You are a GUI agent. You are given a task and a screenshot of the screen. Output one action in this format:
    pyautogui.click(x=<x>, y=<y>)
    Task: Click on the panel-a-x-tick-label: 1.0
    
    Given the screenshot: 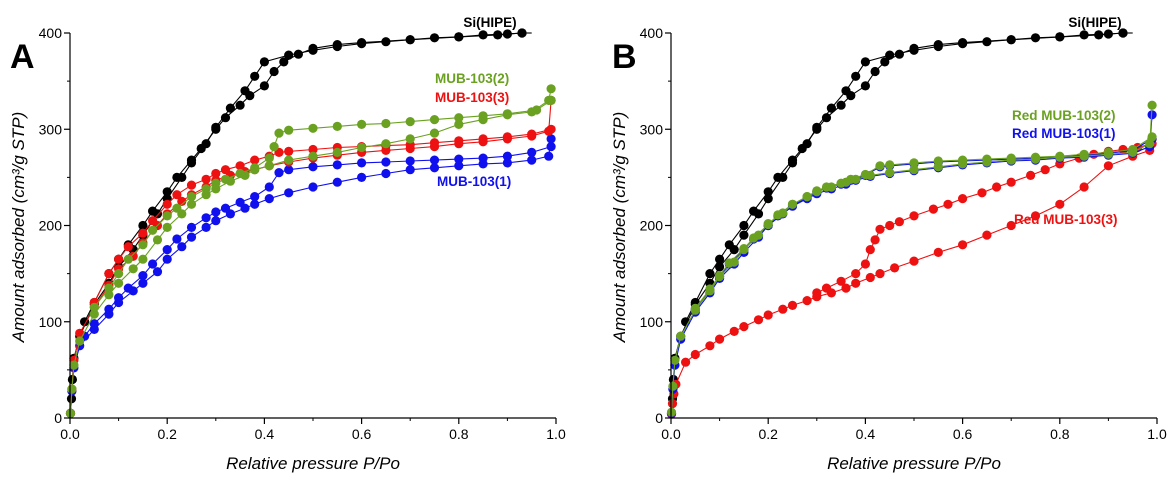 What is the action you would take?
    pyautogui.click(x=556, y=434)
    